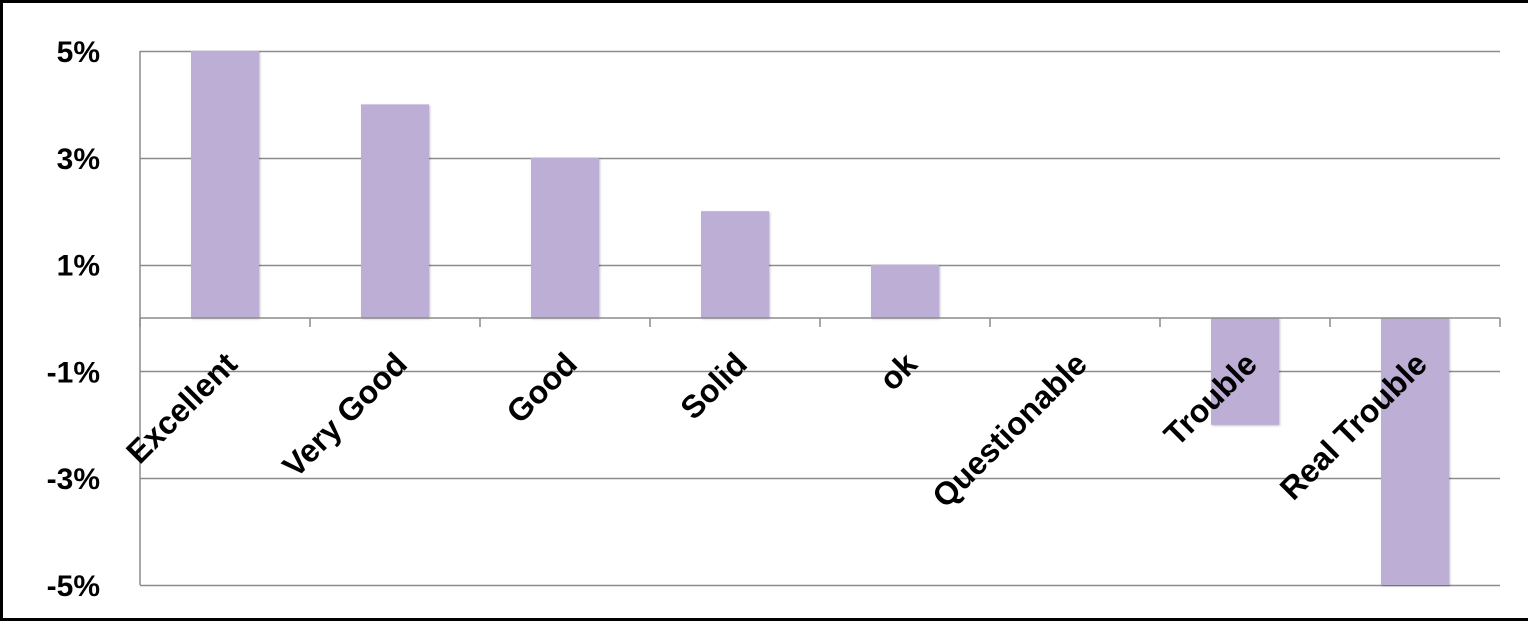  I want to click on bar-real-trouble, so click(1415, 451).